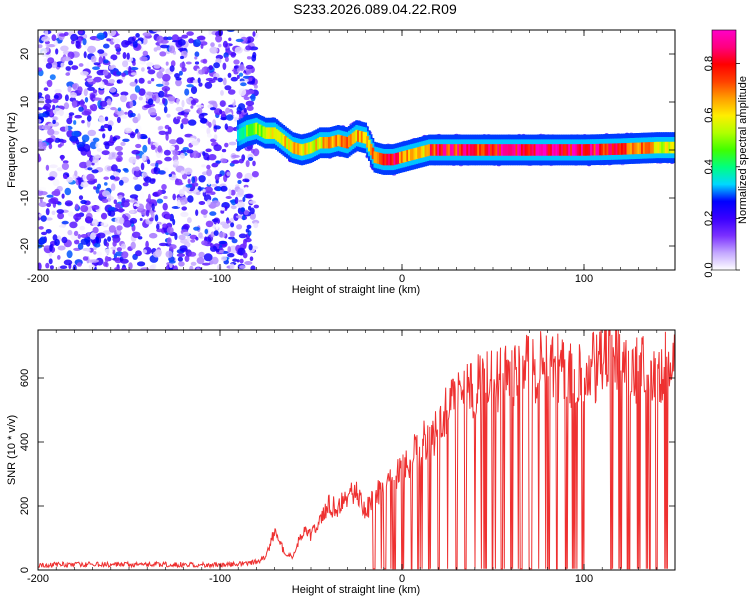 The image size is (750, 600). I want to click on snr-y-label: SNR (10 * v/v), so click(12, 450).